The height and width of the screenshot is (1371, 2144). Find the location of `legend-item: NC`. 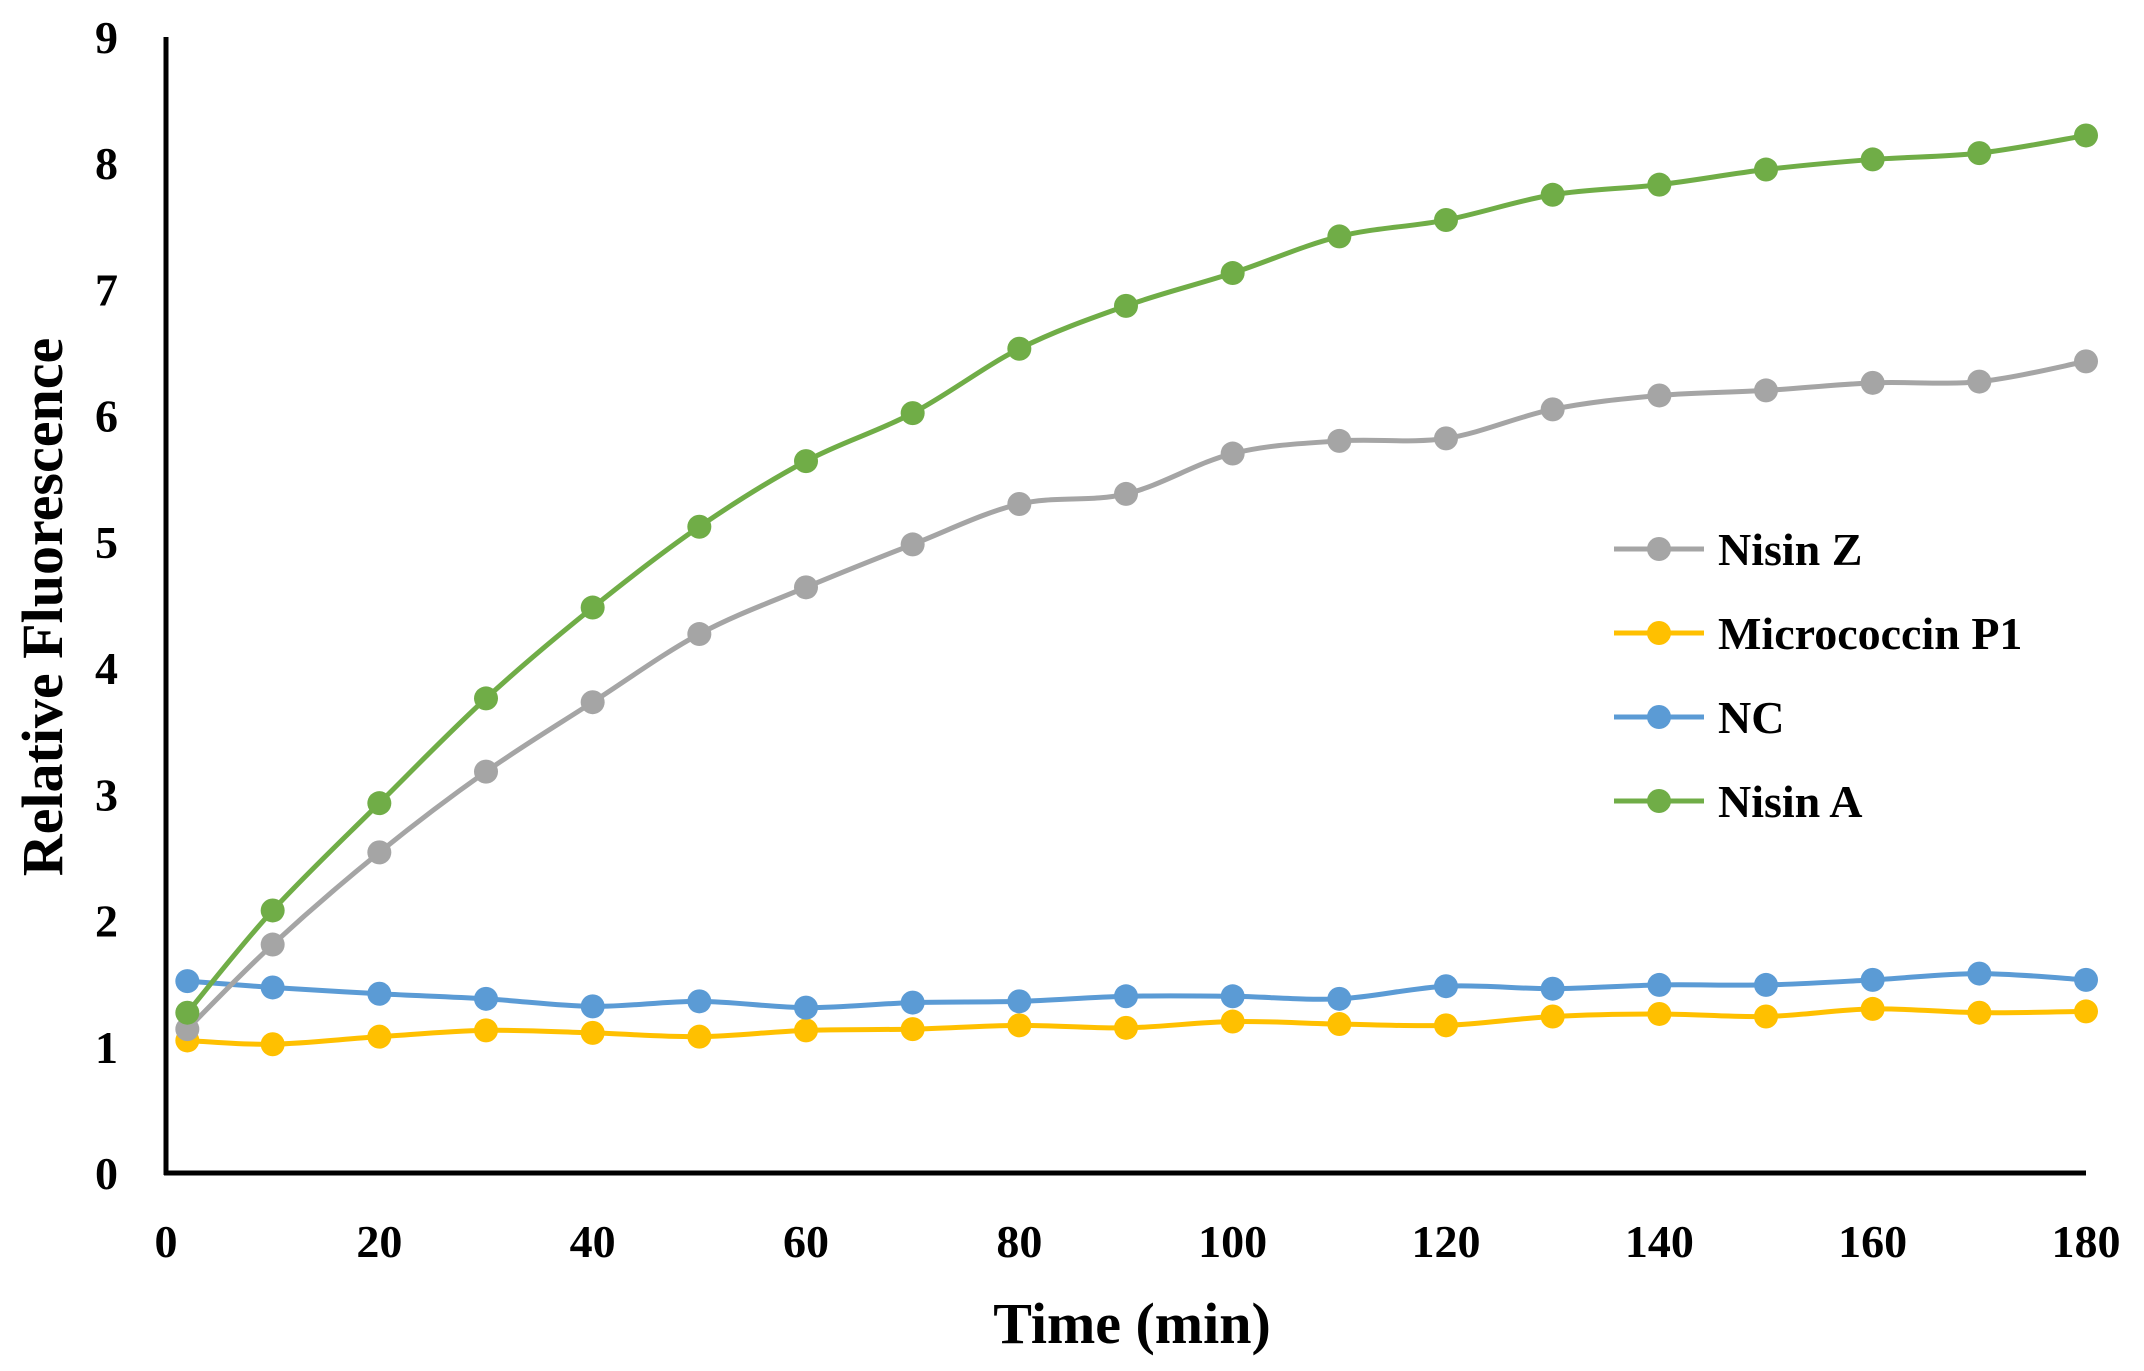

legend-item: NC is located at coordinates (1699, 717).